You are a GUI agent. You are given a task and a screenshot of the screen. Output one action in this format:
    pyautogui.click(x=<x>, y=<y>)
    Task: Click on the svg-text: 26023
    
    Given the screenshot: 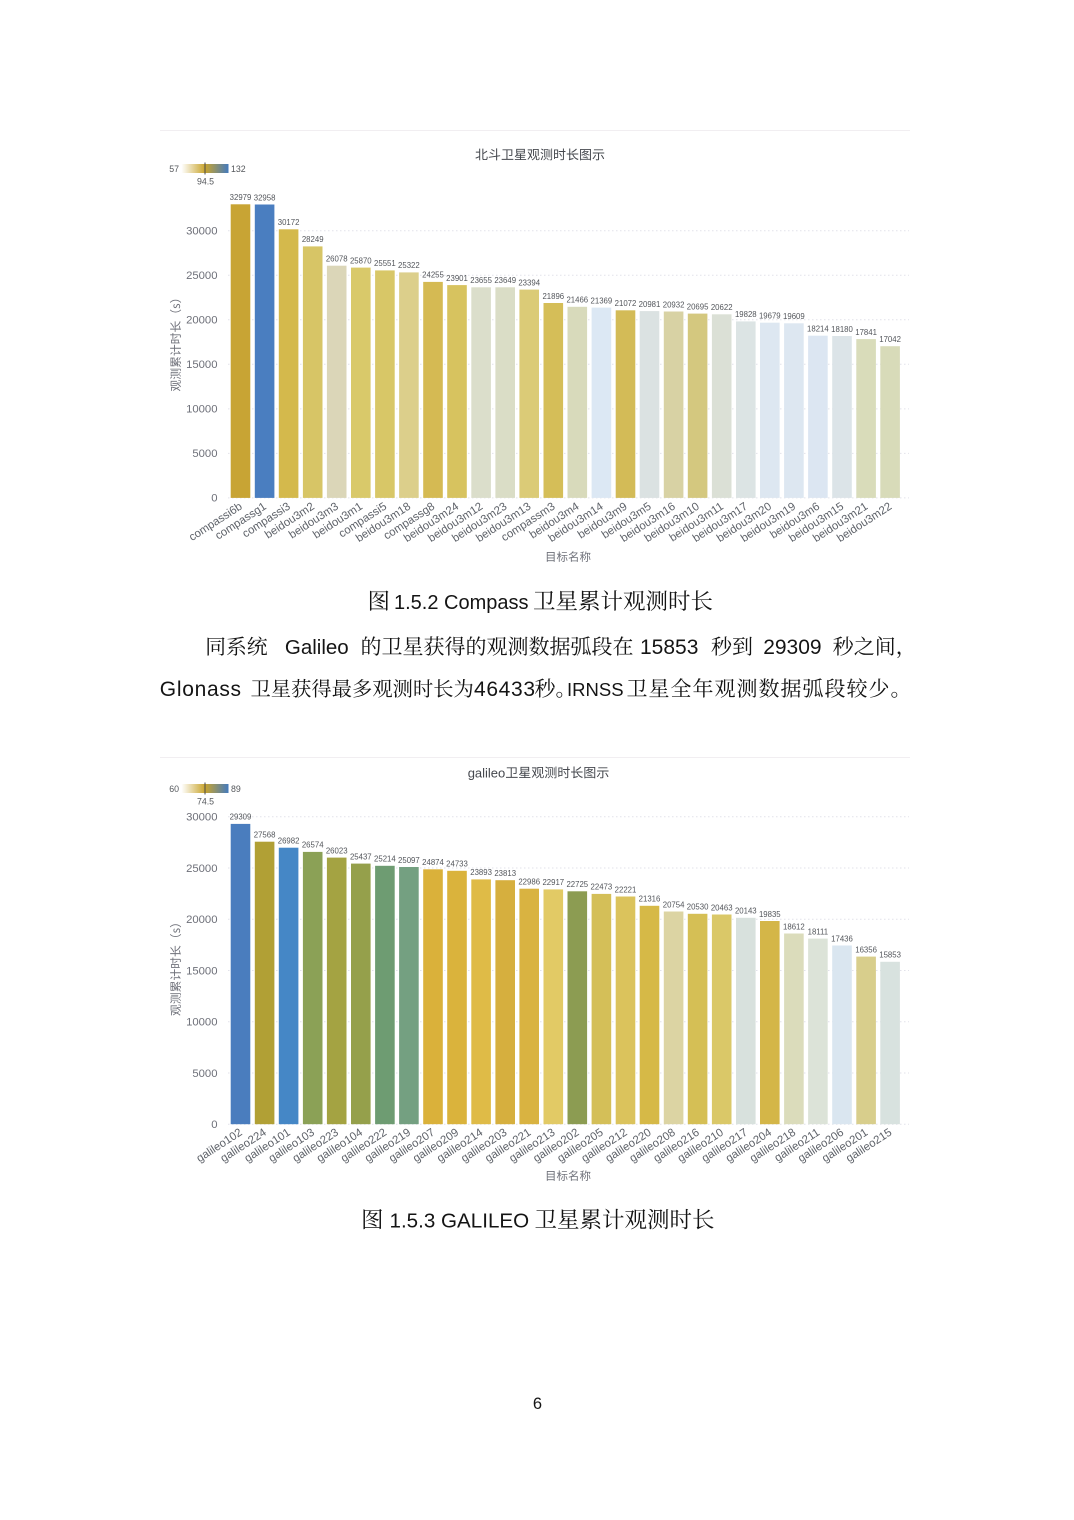 What is the action you would take?
    pyautogui.click(x=337, y=850)
    